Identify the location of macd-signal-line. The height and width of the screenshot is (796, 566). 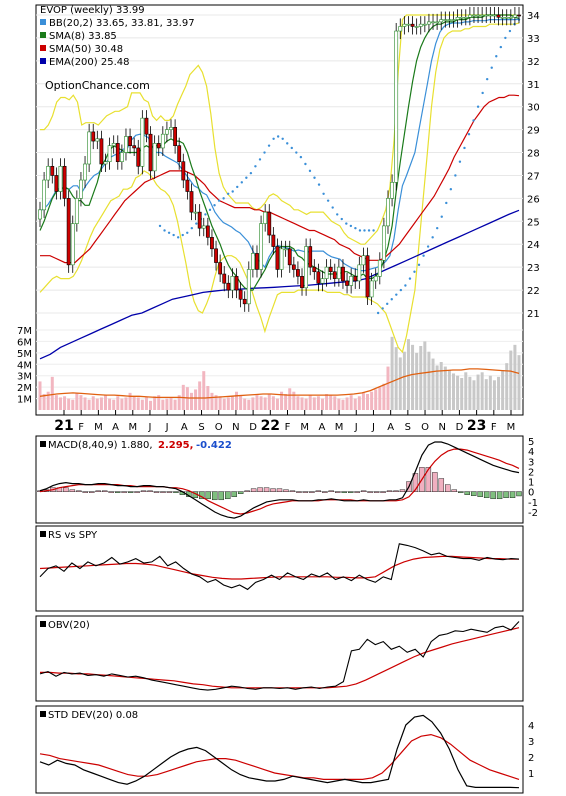
(279, 481).